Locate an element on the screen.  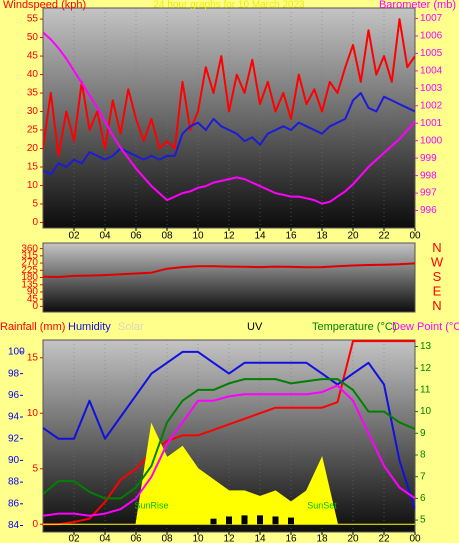
y2-tick-label: 5 is located at coordinates (423, 520).